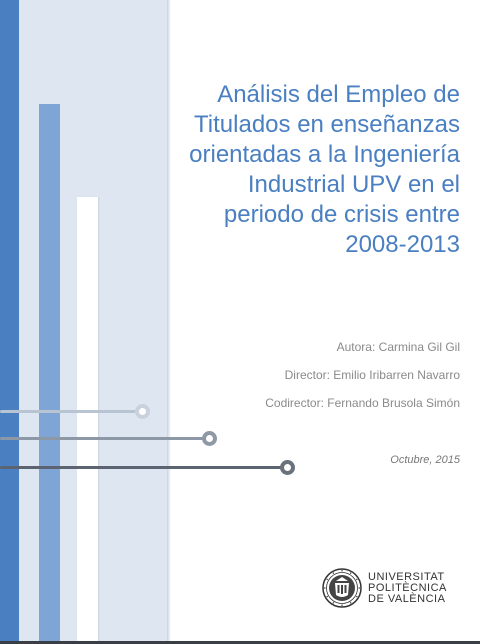  I want to click on codirector-line: Codirector: Fernando Brusola Simón, so click(362, 403).